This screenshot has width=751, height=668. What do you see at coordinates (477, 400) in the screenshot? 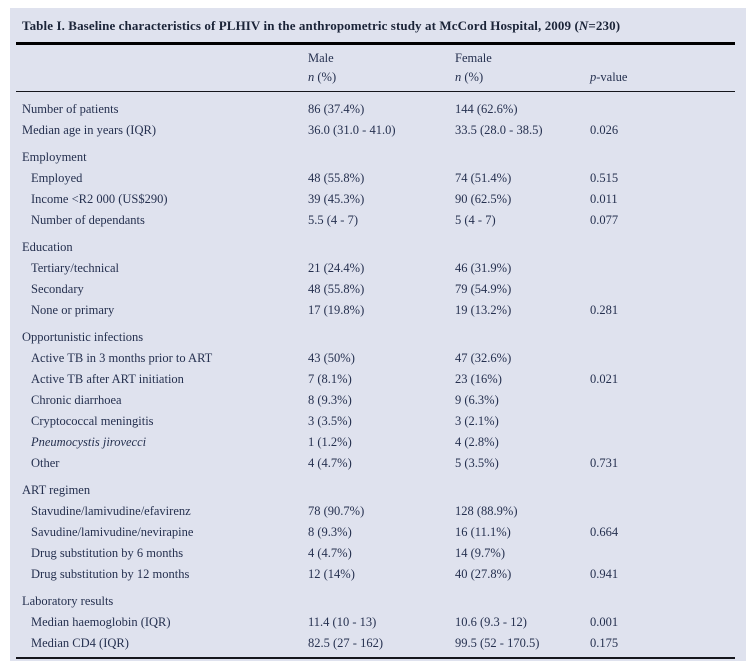
I see `female-value: 9 (6.3%)` at bounding box center [477, 400].